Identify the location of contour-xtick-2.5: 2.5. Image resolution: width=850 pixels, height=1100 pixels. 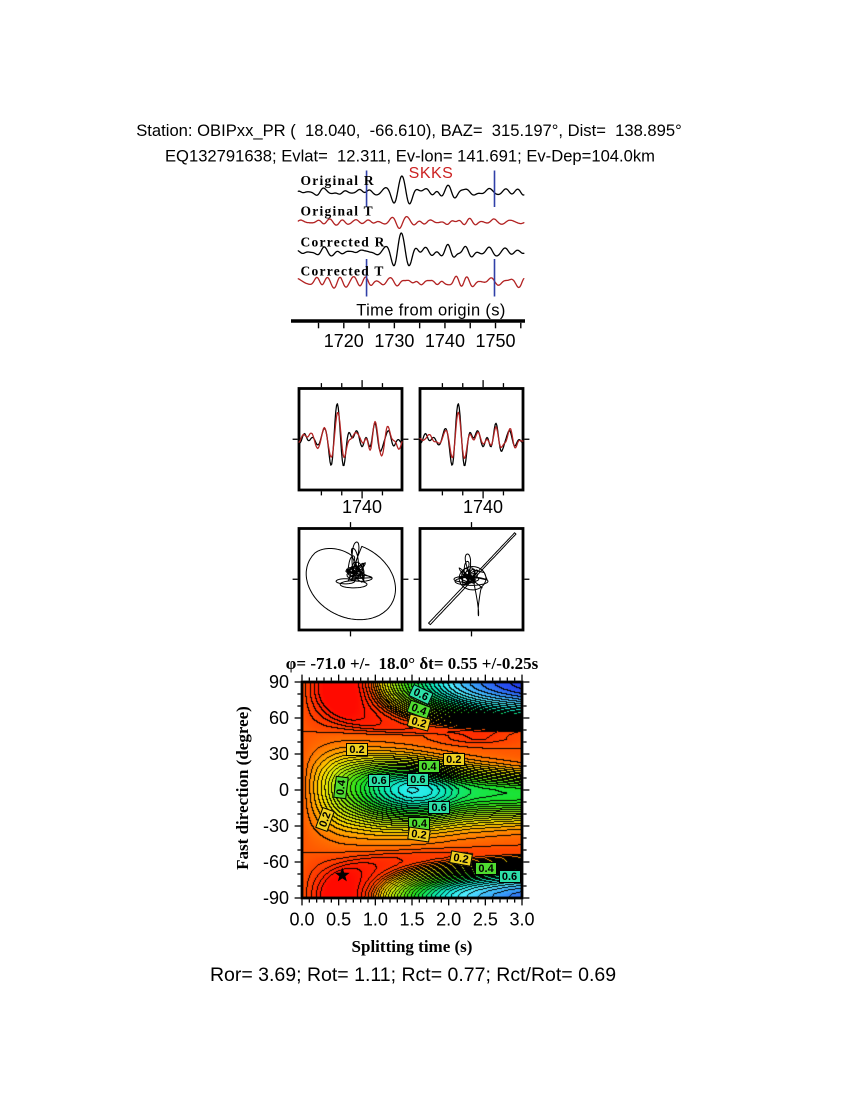
(485, 920).